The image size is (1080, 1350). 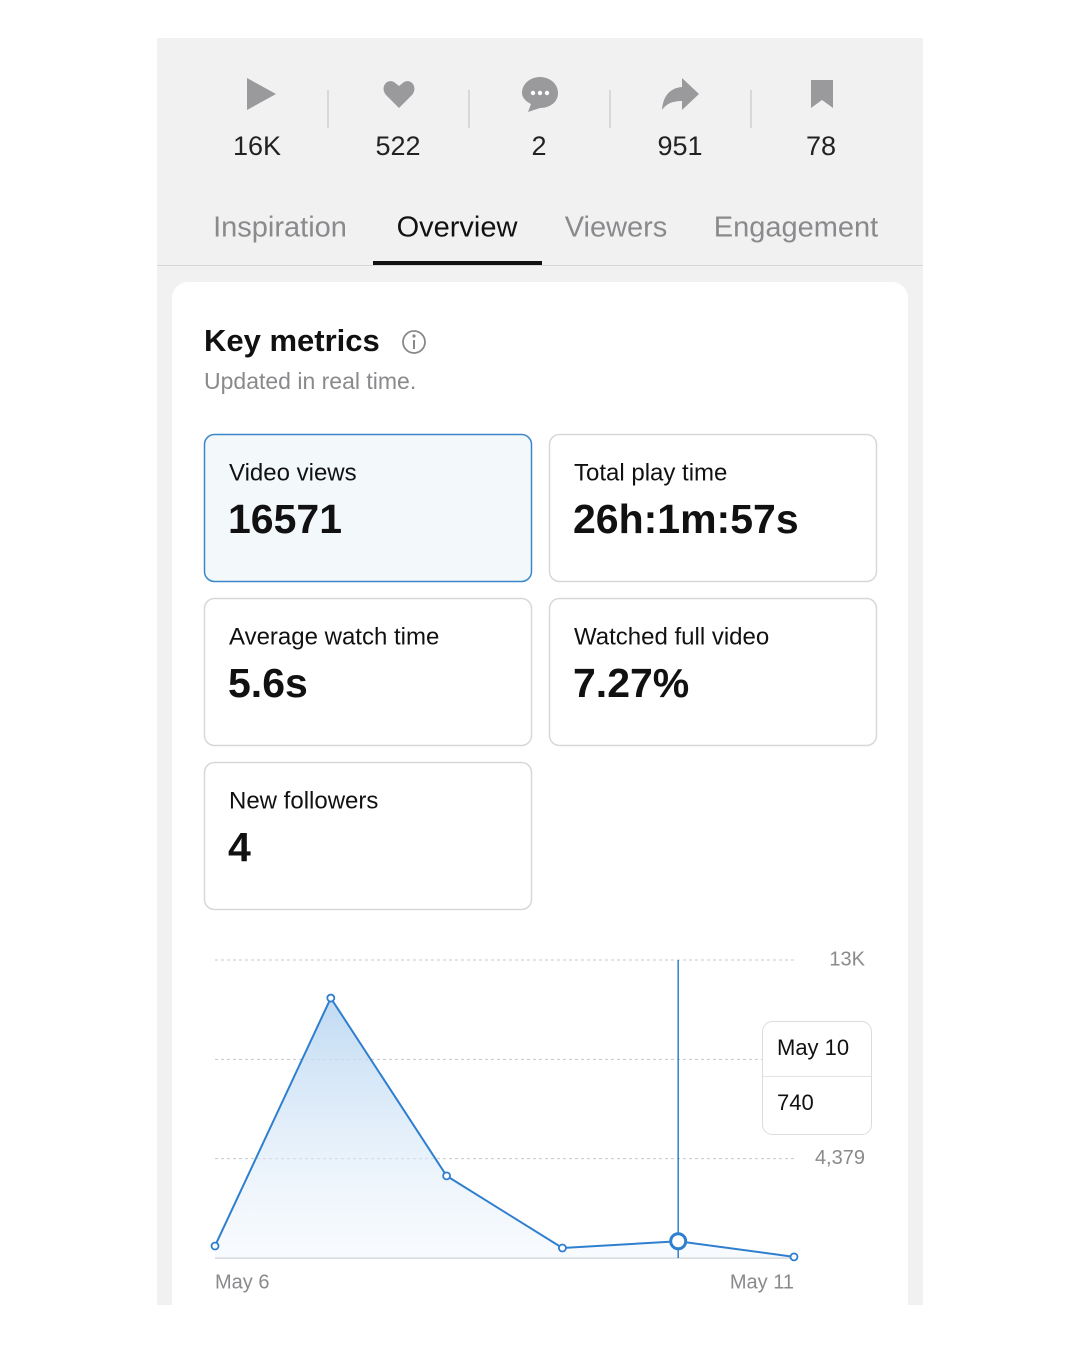 What do you see at coordinates (680, 94) in the screenshot?
I see `share-icon` at bounding box center [680, 94].